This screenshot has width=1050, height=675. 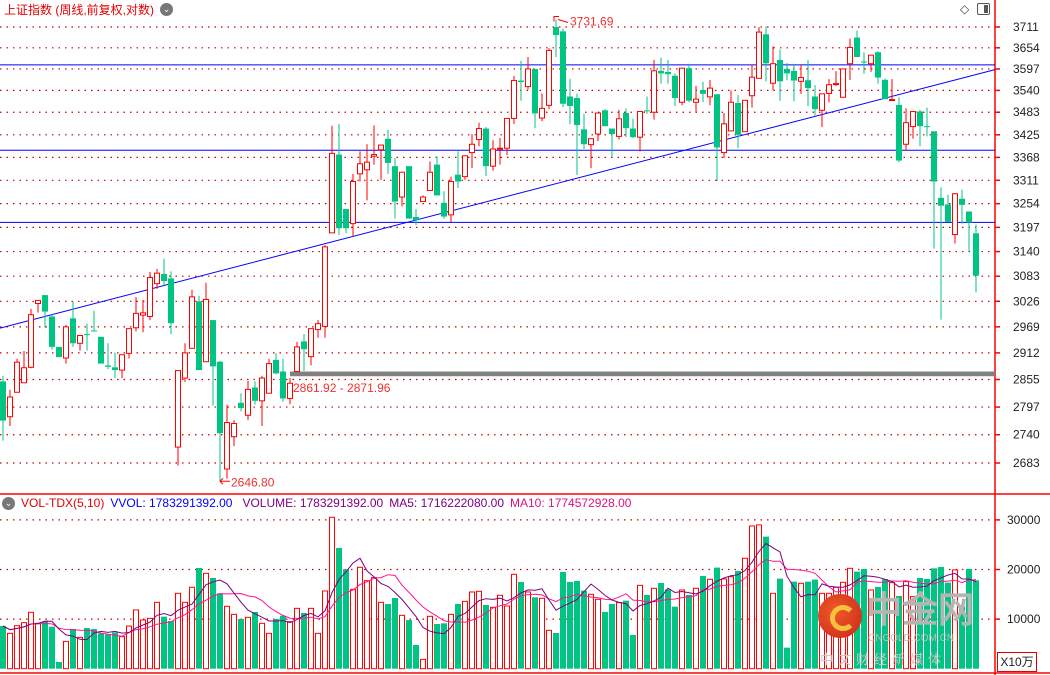 What do you see at coordinates (1026, 227) in the screenshot?
I see `price-tick-label: 3197` at bounding box center [1026, 227].